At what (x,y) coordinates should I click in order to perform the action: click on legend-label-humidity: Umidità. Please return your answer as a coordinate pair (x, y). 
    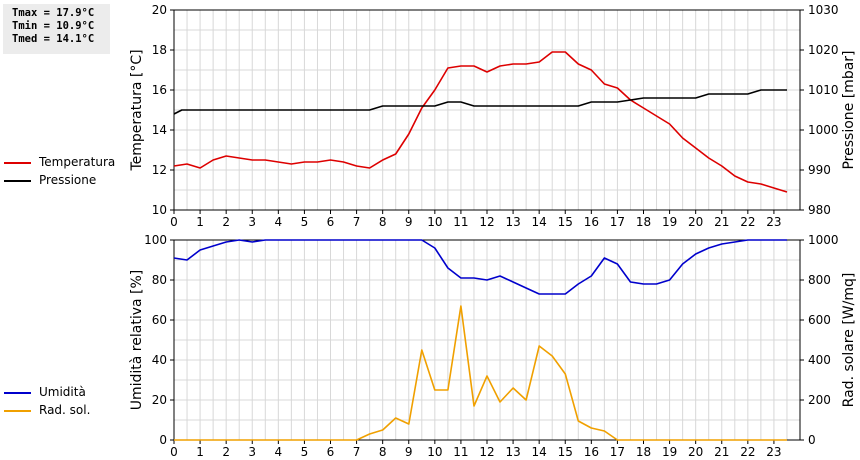
    Looking at the image, I should click on (62, 392).